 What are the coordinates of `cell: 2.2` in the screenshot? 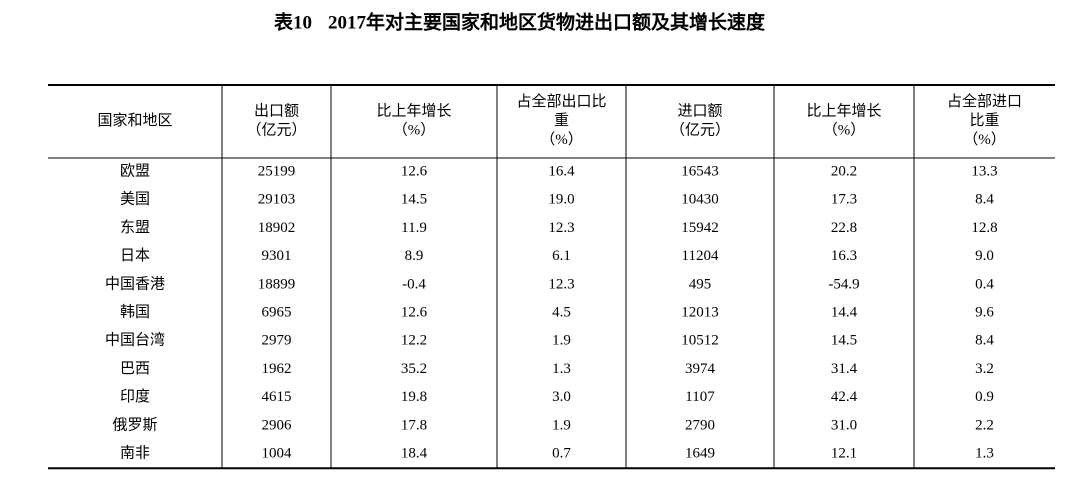 It's located at (984, 425).